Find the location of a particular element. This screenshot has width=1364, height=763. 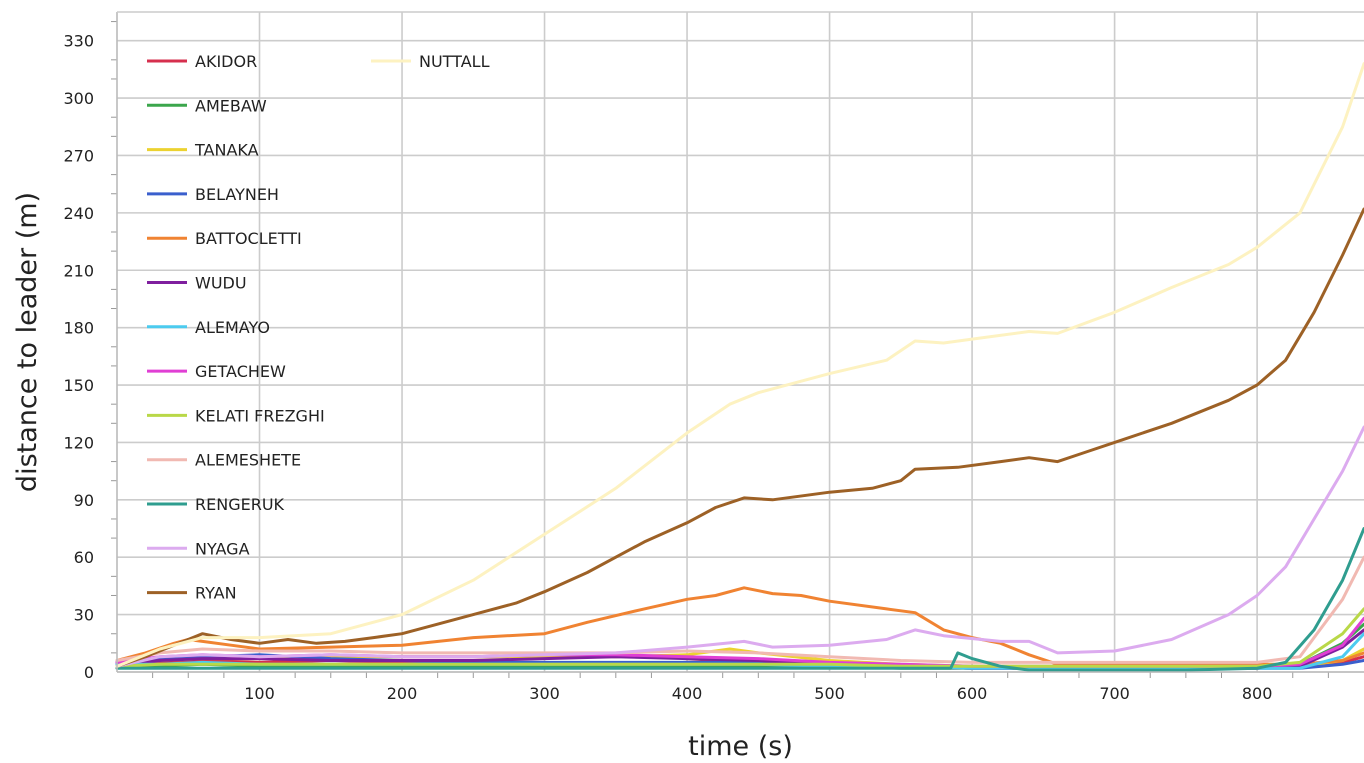

y-tick-label: 210 is located at coordinates (78, 270).